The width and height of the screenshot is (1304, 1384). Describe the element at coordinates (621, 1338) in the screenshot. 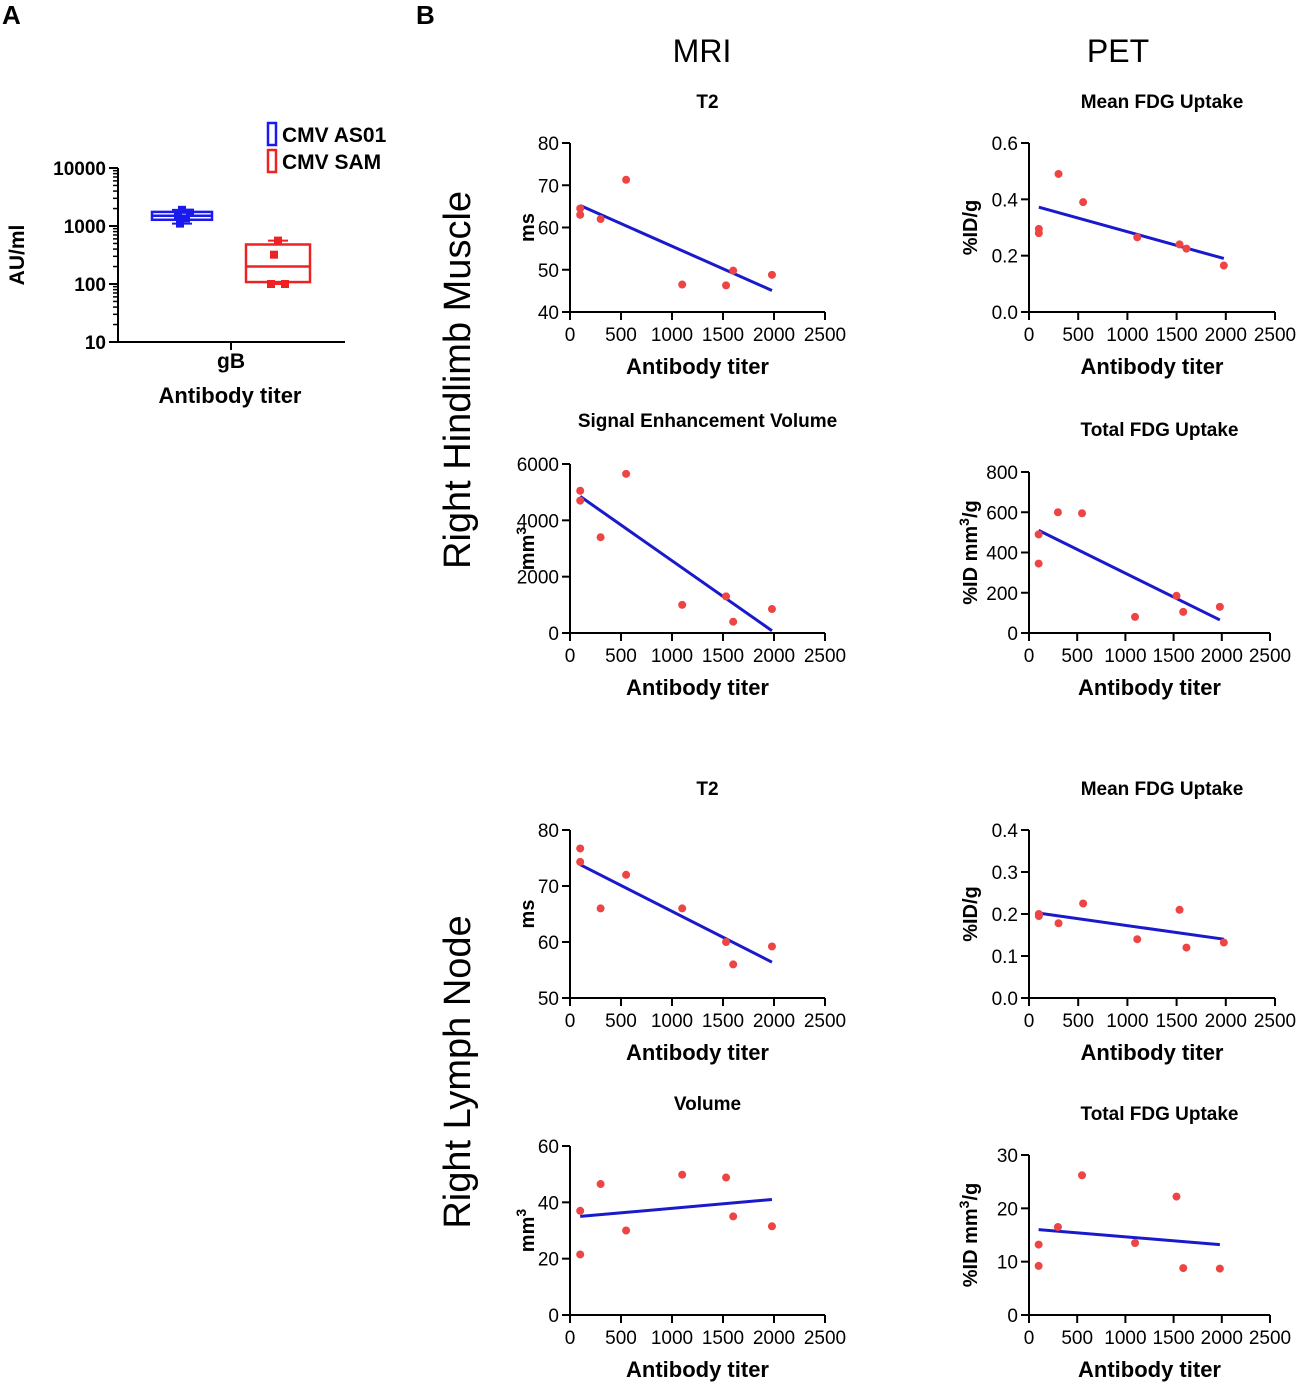

I see `chart-b7-xtick-label: 500` at that location.